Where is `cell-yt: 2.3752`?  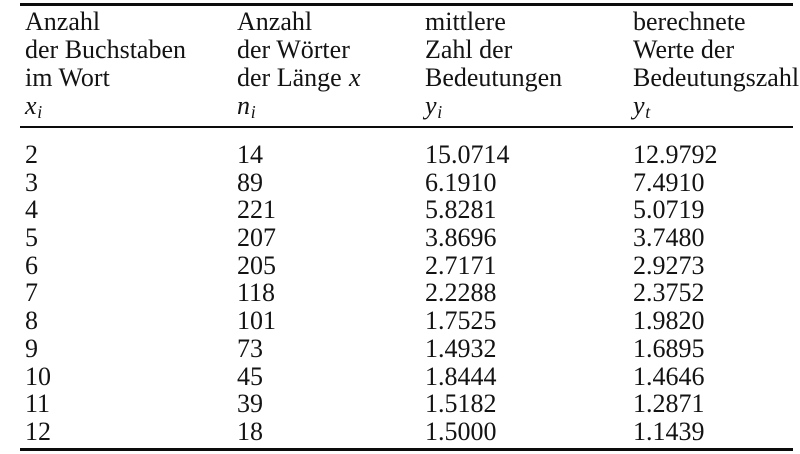
cell-yt: 2.3752 is located at coordinates (669, 293).